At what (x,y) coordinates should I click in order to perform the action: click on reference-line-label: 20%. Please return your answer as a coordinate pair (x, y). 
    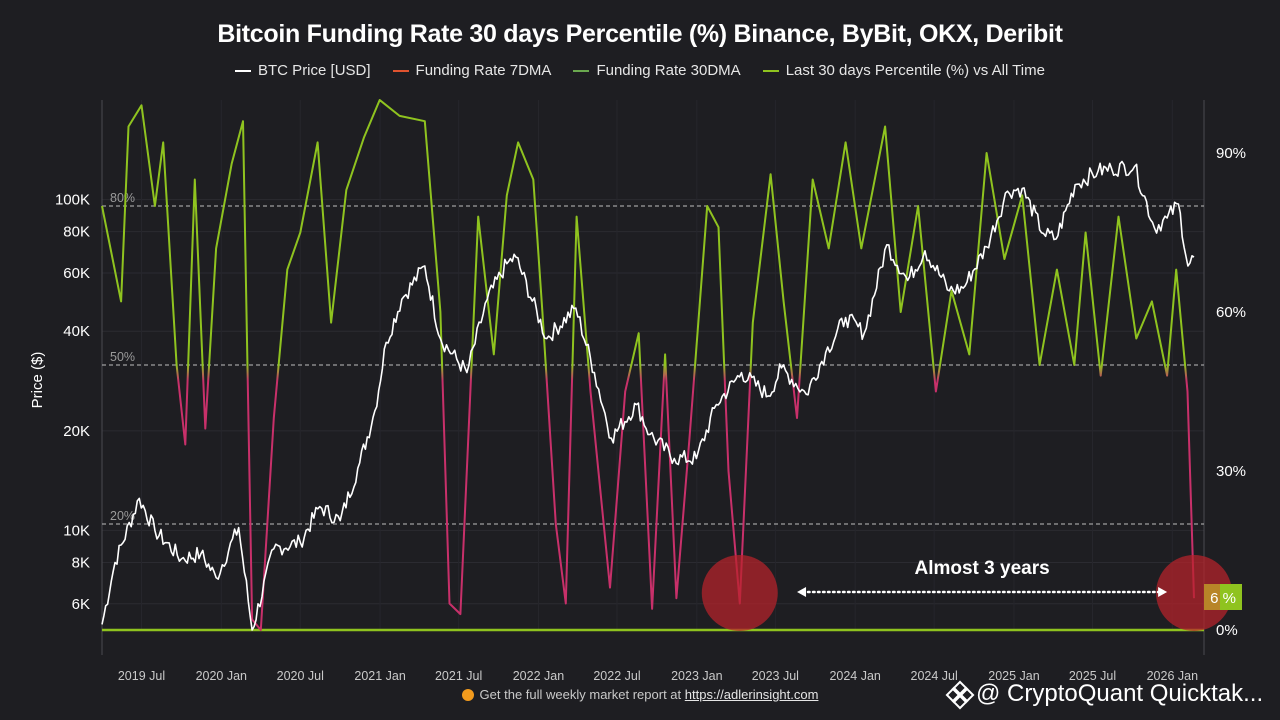
    Looking at the image, I should click on (122, 516).